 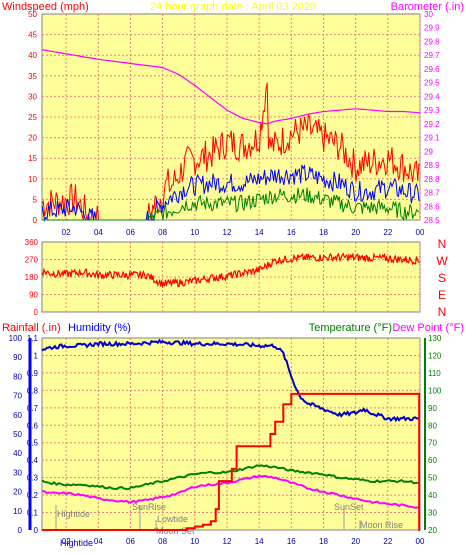 I want to click on rainfall-tick-label: 0.1, so click(x=33, y=513).